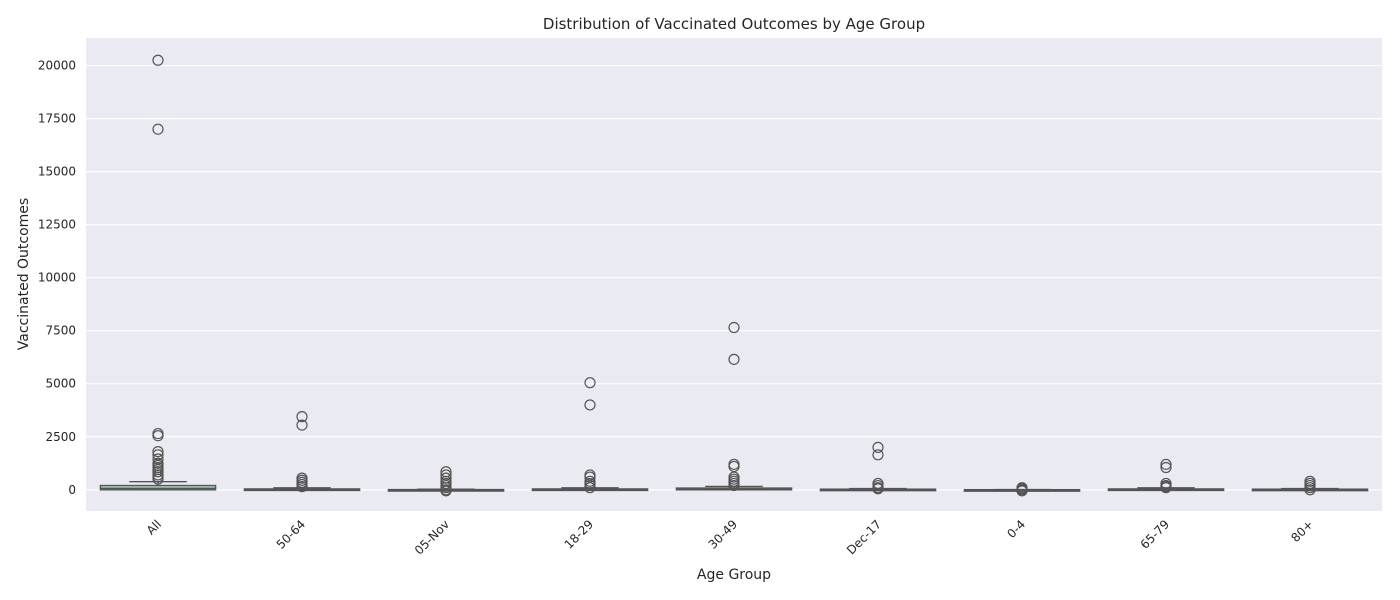  Describe the element at coordinates (579, 534) in the screenshot. I see `x-tick-label: 18-29` at that location.